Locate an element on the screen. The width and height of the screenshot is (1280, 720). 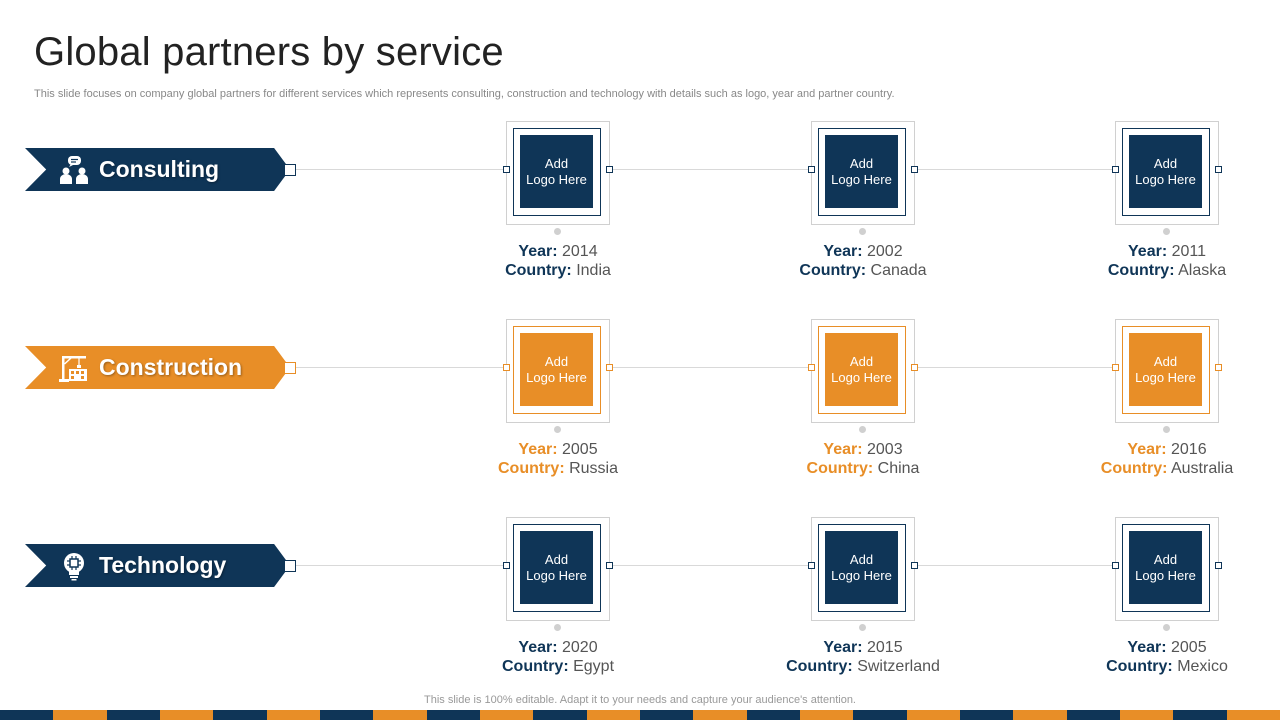
partner-details: Year: 2015 Country: Switzerland is located at coordinates (863, 657).